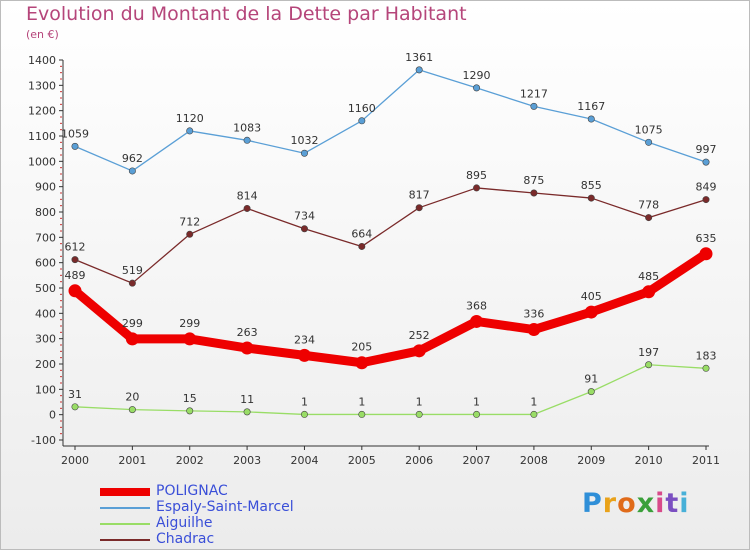  Describe the element at coordinates (419, 195) in the screenshot. I see `data-label: 817` at that location.